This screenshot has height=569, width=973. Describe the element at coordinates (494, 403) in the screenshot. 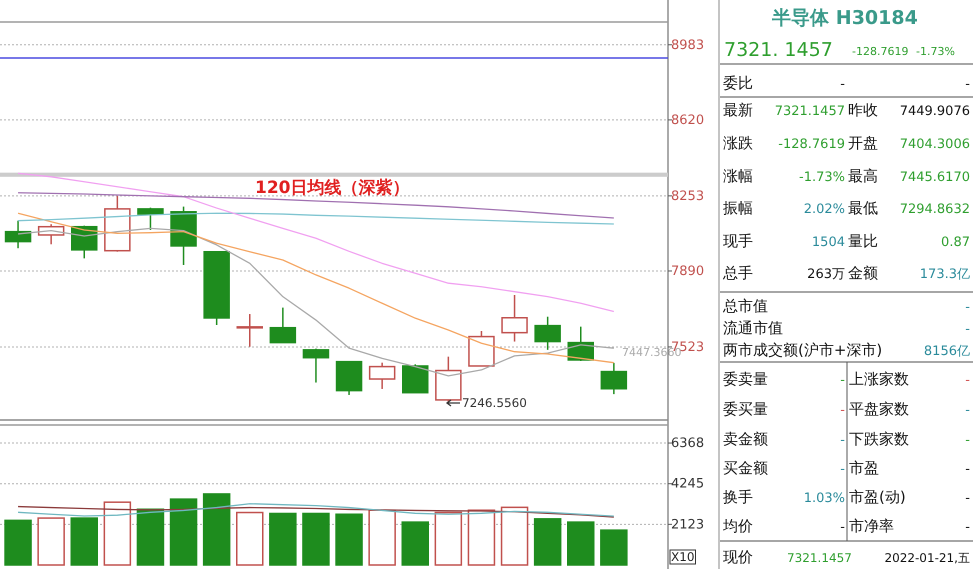

I see `annotation: 7246.5560` at that location.